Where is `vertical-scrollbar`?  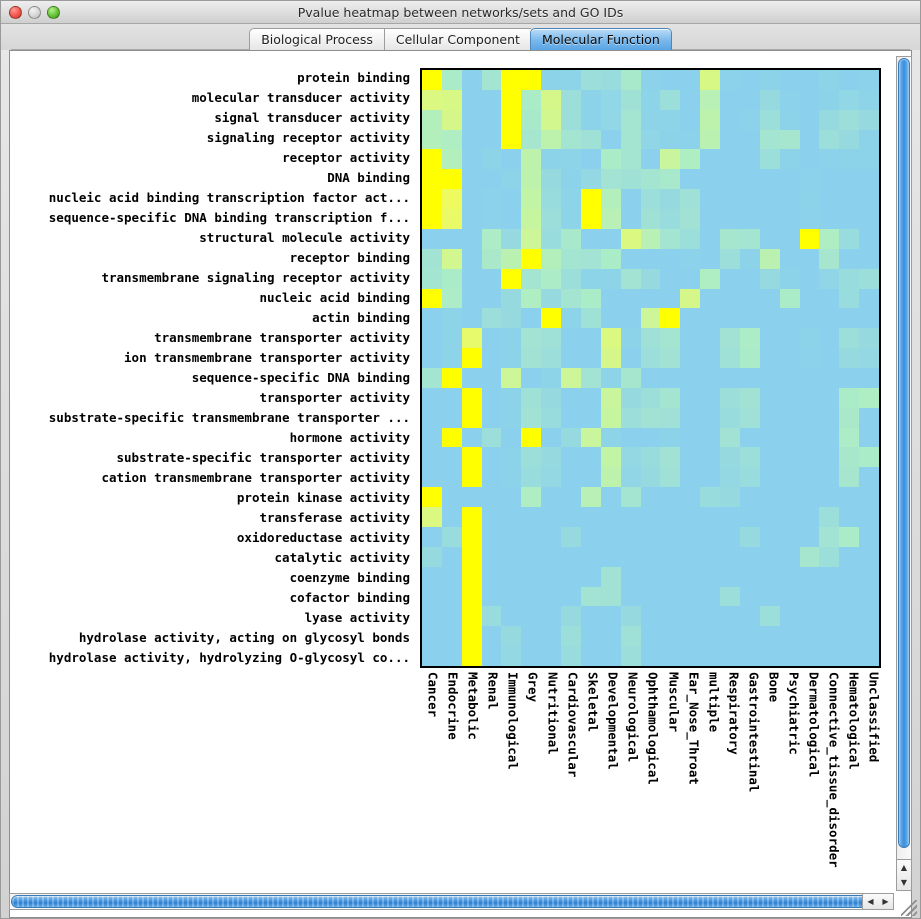 vertical-scrollbar is located at coordinates (904, 465).